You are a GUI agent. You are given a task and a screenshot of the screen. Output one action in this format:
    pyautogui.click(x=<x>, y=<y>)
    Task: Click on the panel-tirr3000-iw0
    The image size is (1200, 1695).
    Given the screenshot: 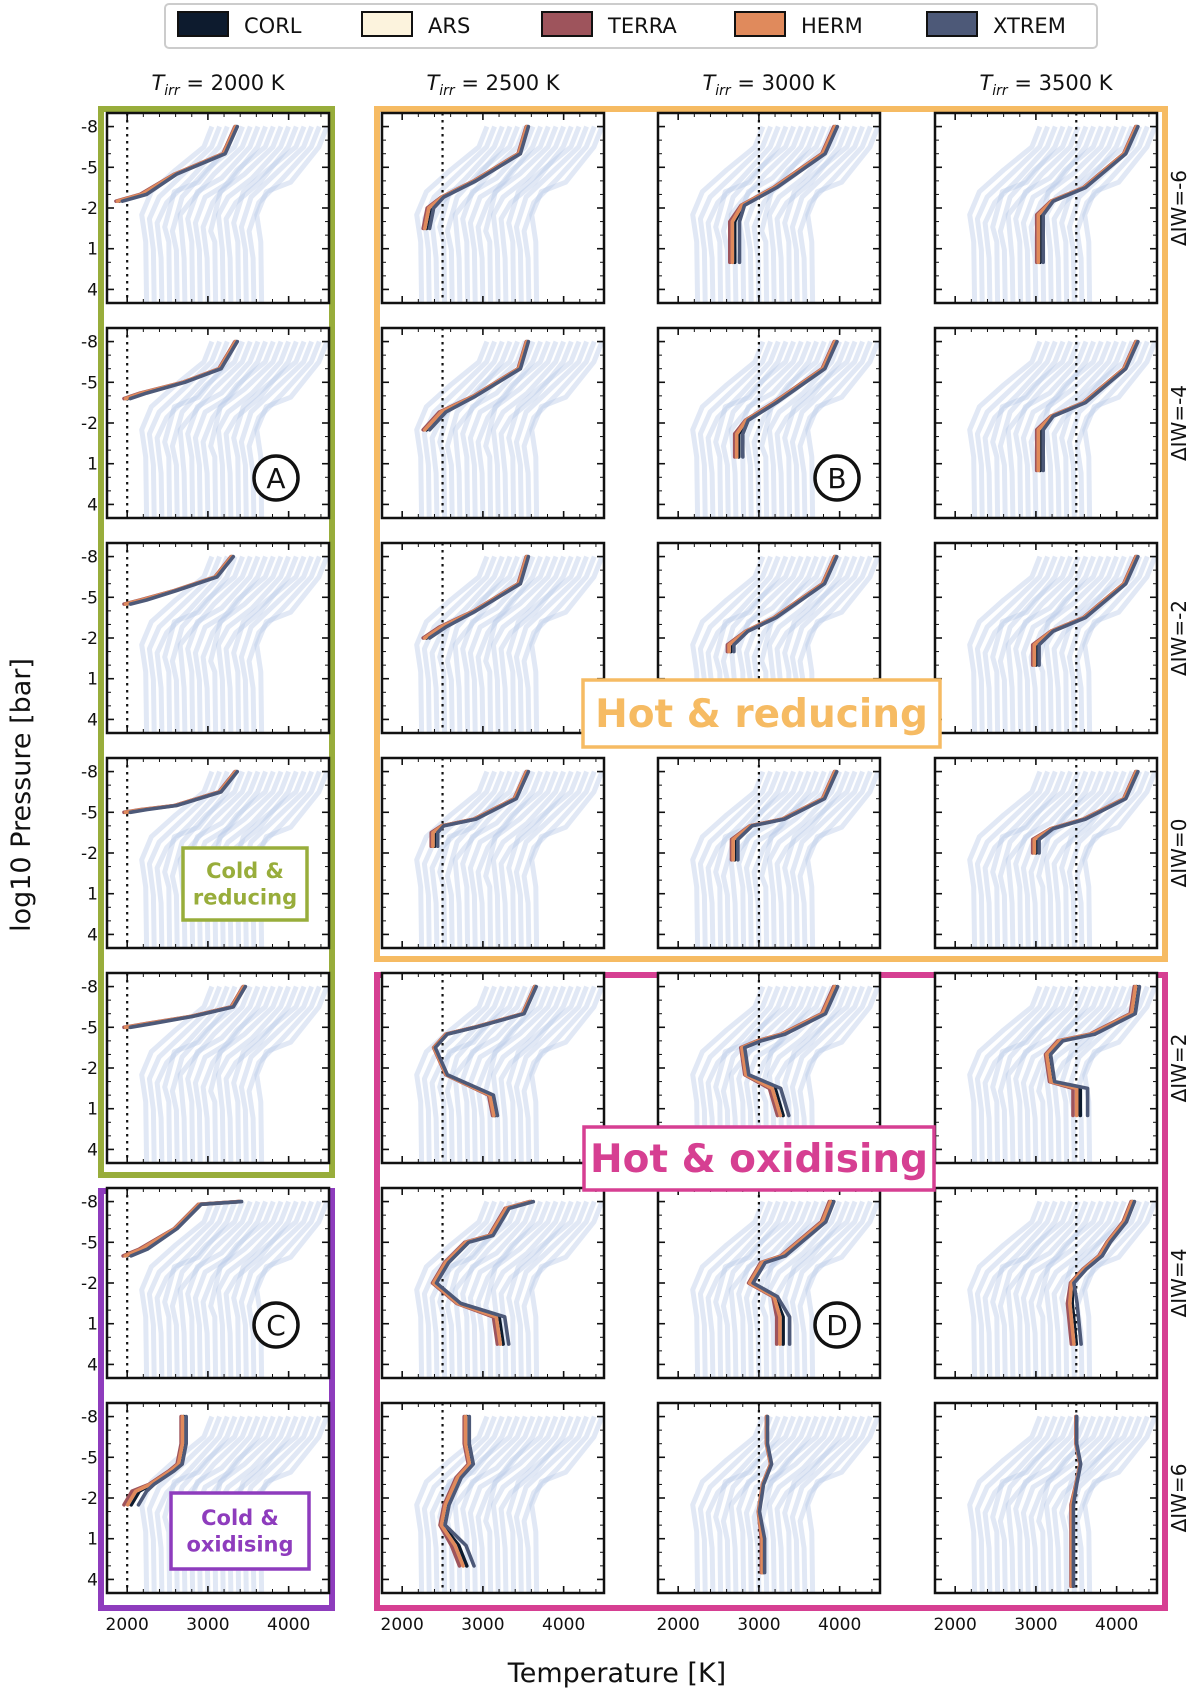 What is the action you would take?
    pyautogui.click(x=769, y=853)
    